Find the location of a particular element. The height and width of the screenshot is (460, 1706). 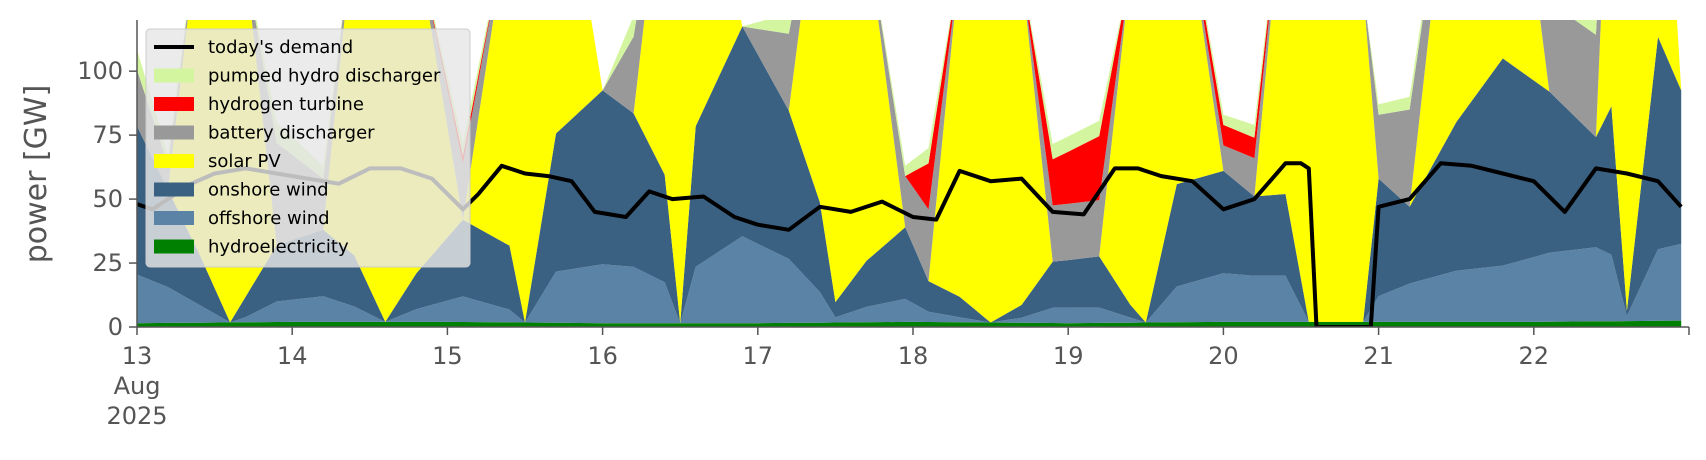

x-tick-label: 14 is located at coordinates (292, 356).